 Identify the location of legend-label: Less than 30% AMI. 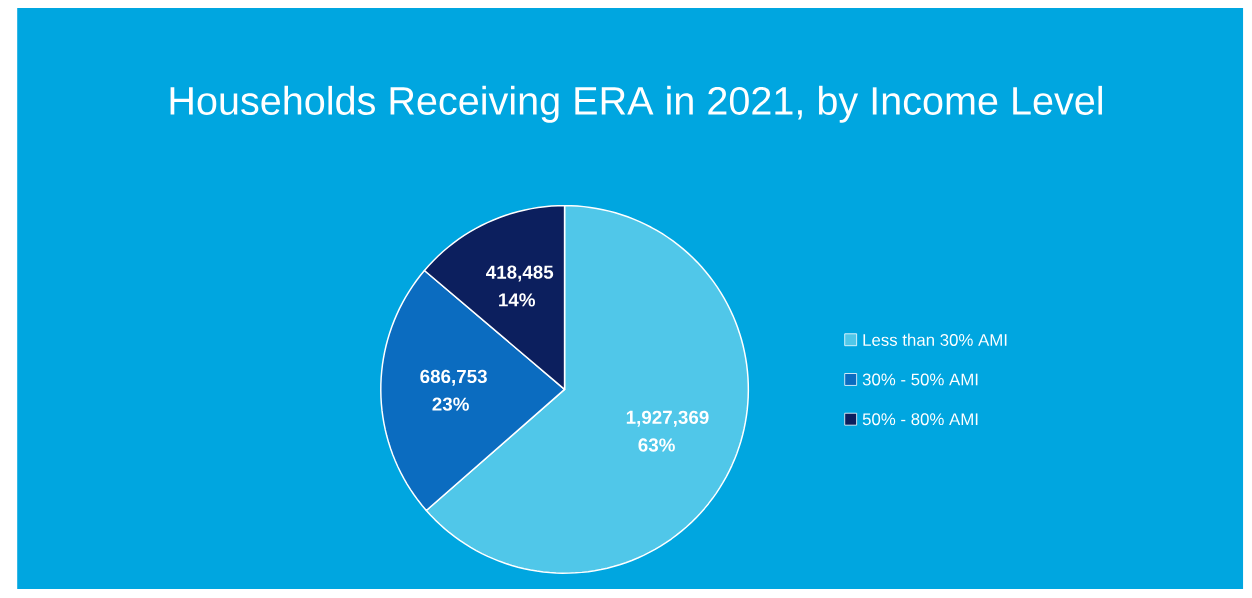
(935, 339).